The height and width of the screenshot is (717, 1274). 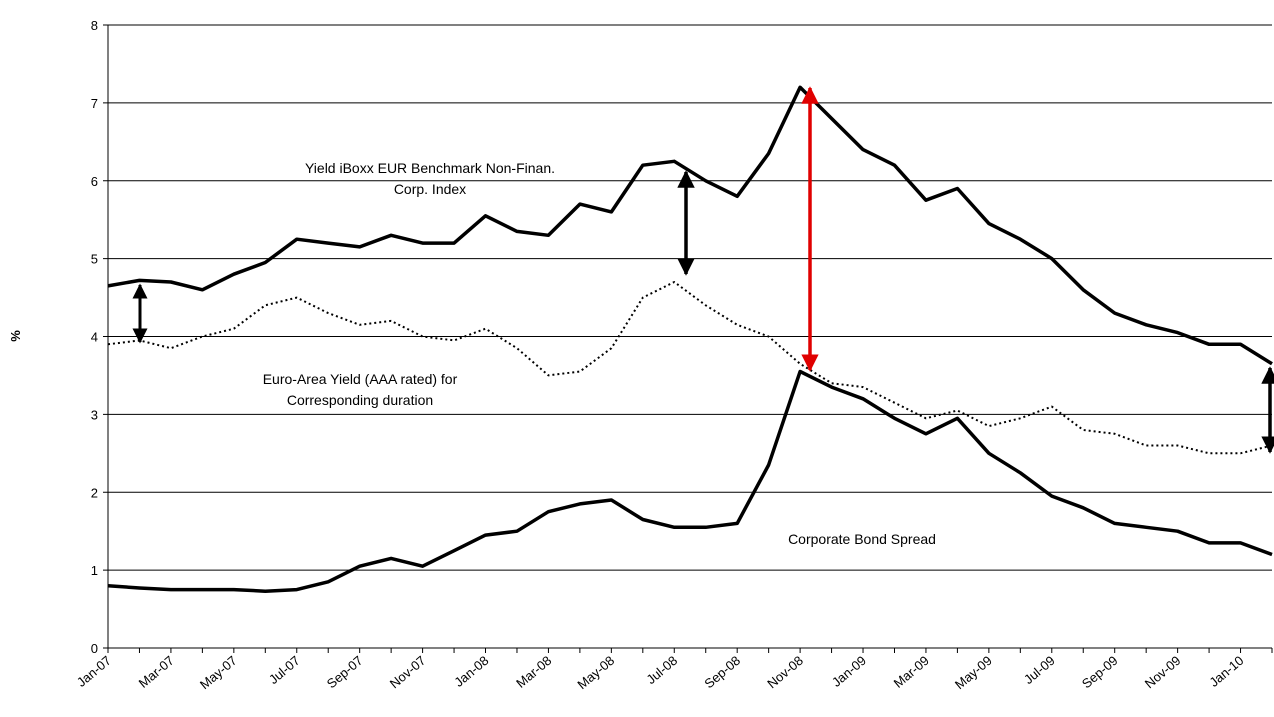 I want to click on y-tick-label: 4, so click(x=94, y=337).